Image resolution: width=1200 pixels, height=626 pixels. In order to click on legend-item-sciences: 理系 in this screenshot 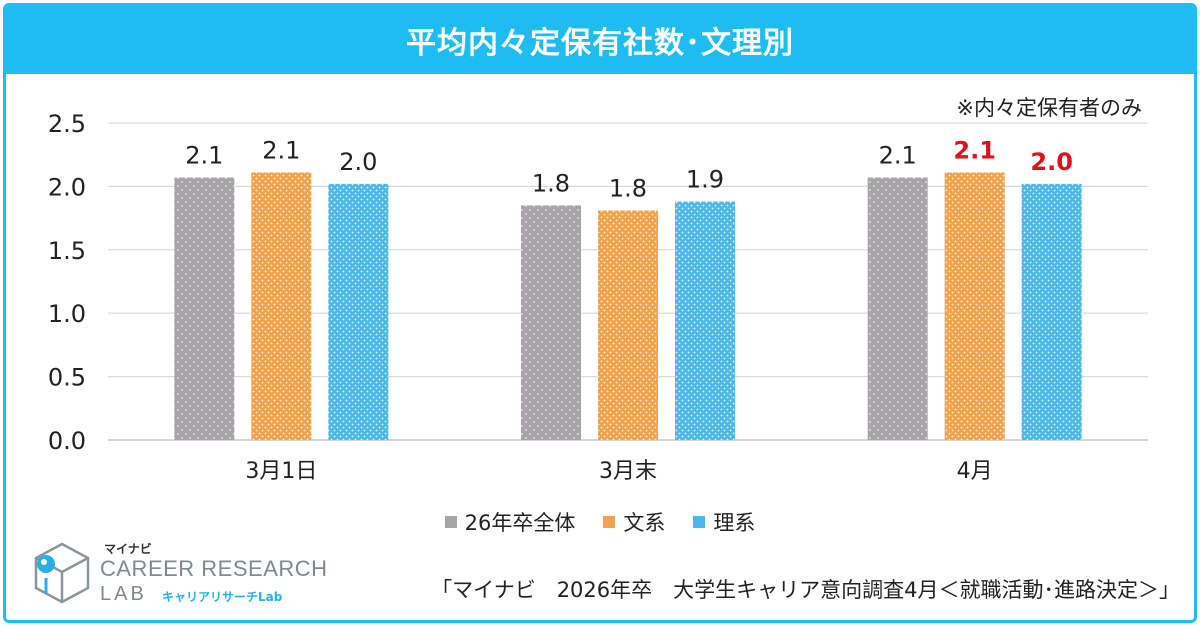, I will do `click(724, 522)`.